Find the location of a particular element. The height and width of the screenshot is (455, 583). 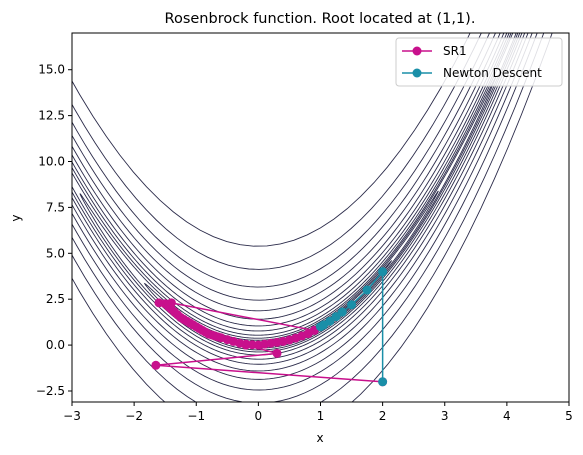

series-newton-descent is located at coordinates (352, 327).